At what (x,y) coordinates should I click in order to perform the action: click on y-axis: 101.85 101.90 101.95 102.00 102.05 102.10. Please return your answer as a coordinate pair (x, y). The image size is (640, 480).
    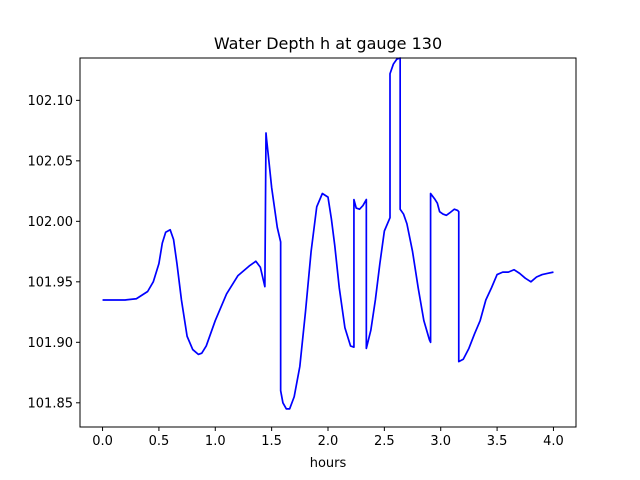
    Looking at the image, I should click on (54, 252).